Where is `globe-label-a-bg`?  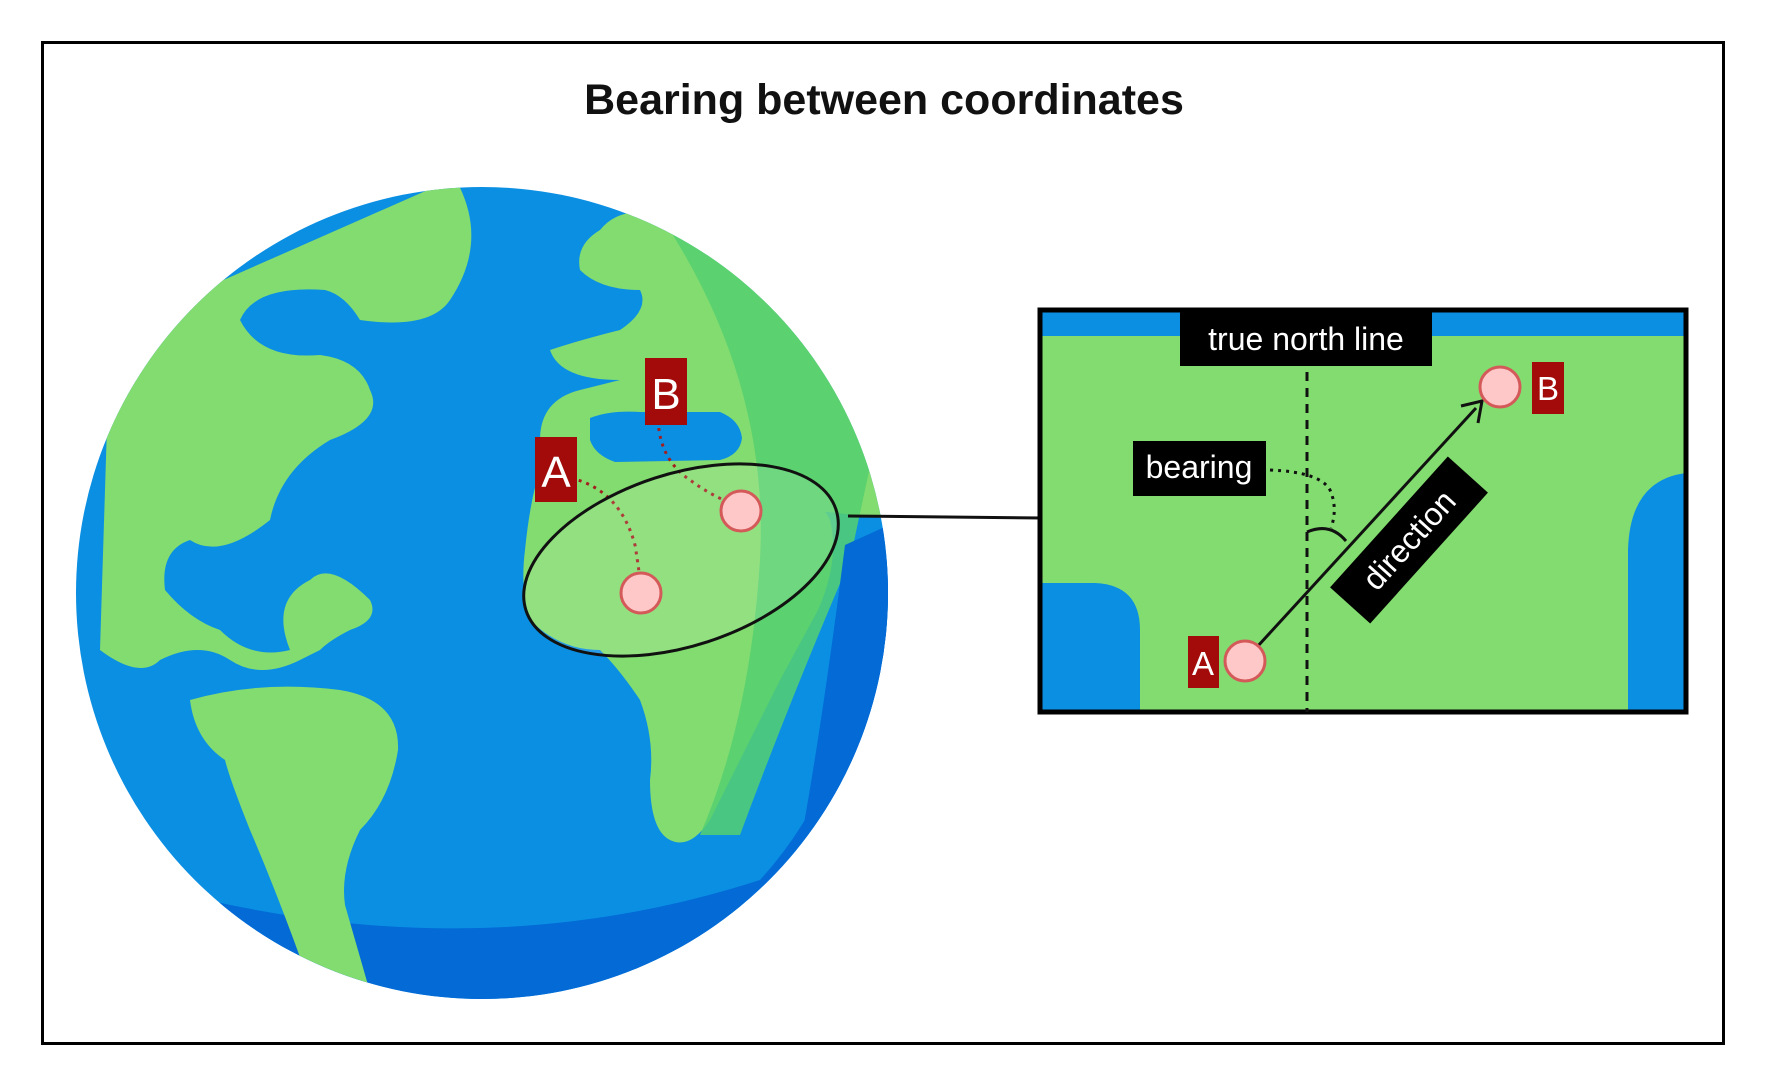
globe-label-a-bg is located at coordinates (556, 469).